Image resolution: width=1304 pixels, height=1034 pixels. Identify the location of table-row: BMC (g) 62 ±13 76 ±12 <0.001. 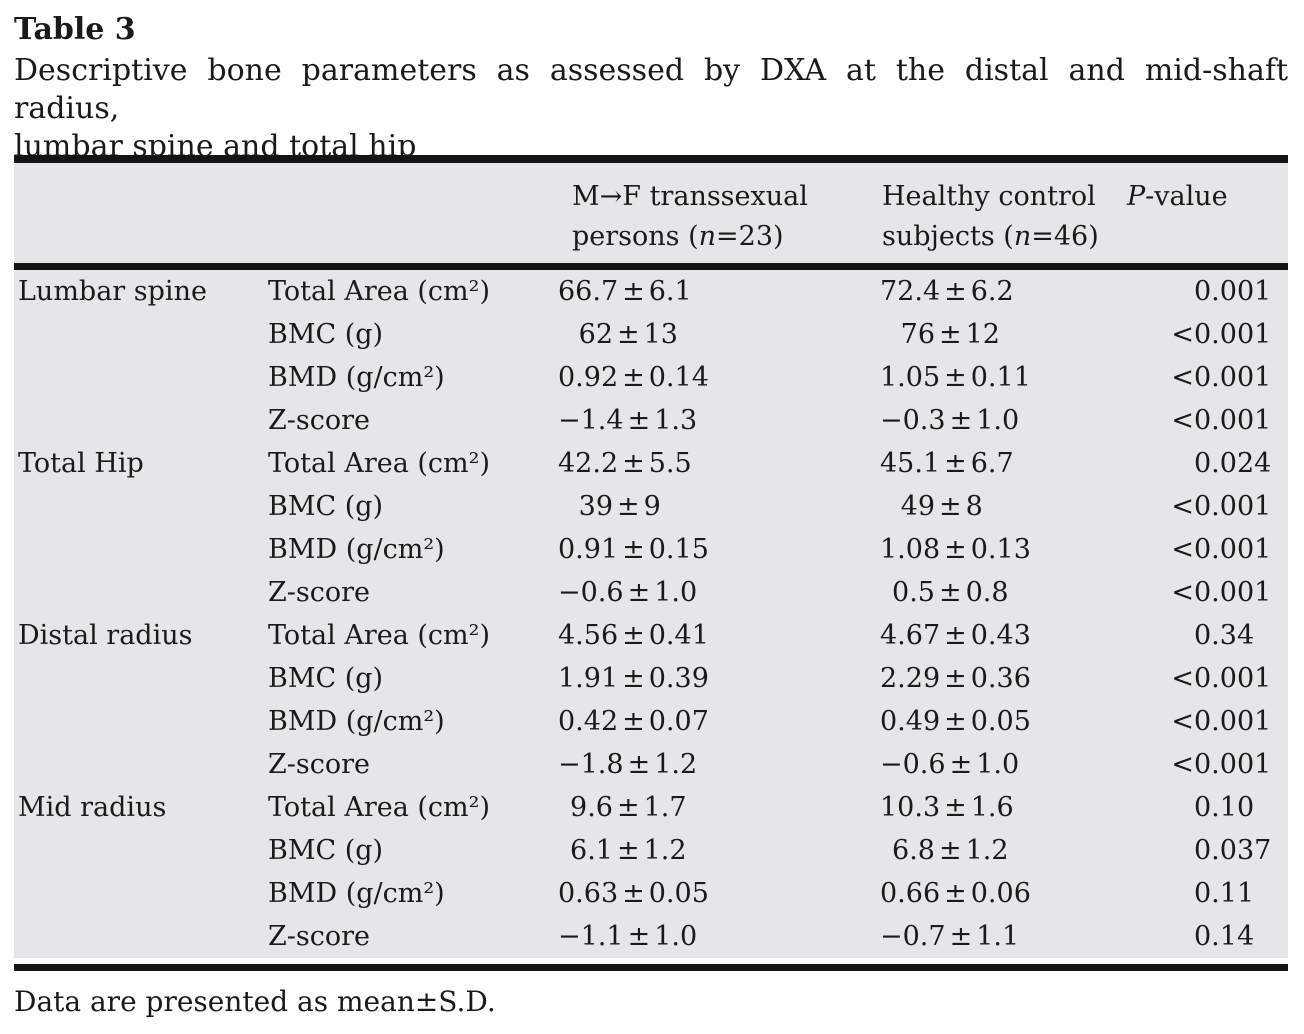
(651, 334).